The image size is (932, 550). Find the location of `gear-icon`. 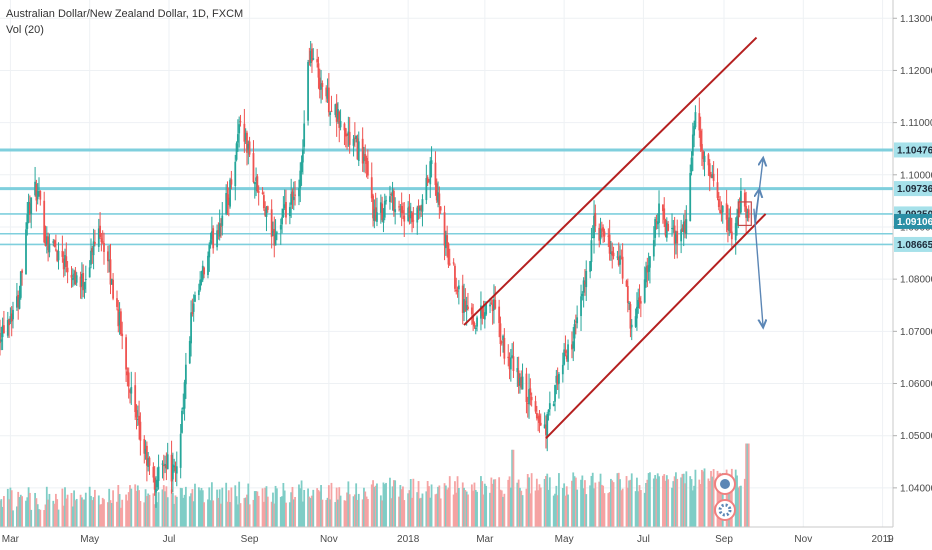

gear-icon is located at coordinates (725, 510).